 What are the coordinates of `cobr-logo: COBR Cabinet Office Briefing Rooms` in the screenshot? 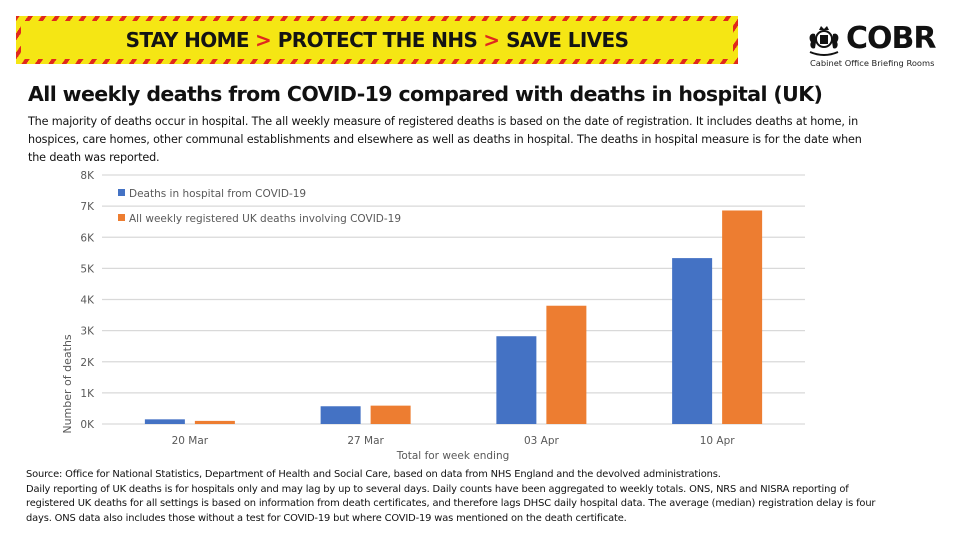 It's located at (876, 46).